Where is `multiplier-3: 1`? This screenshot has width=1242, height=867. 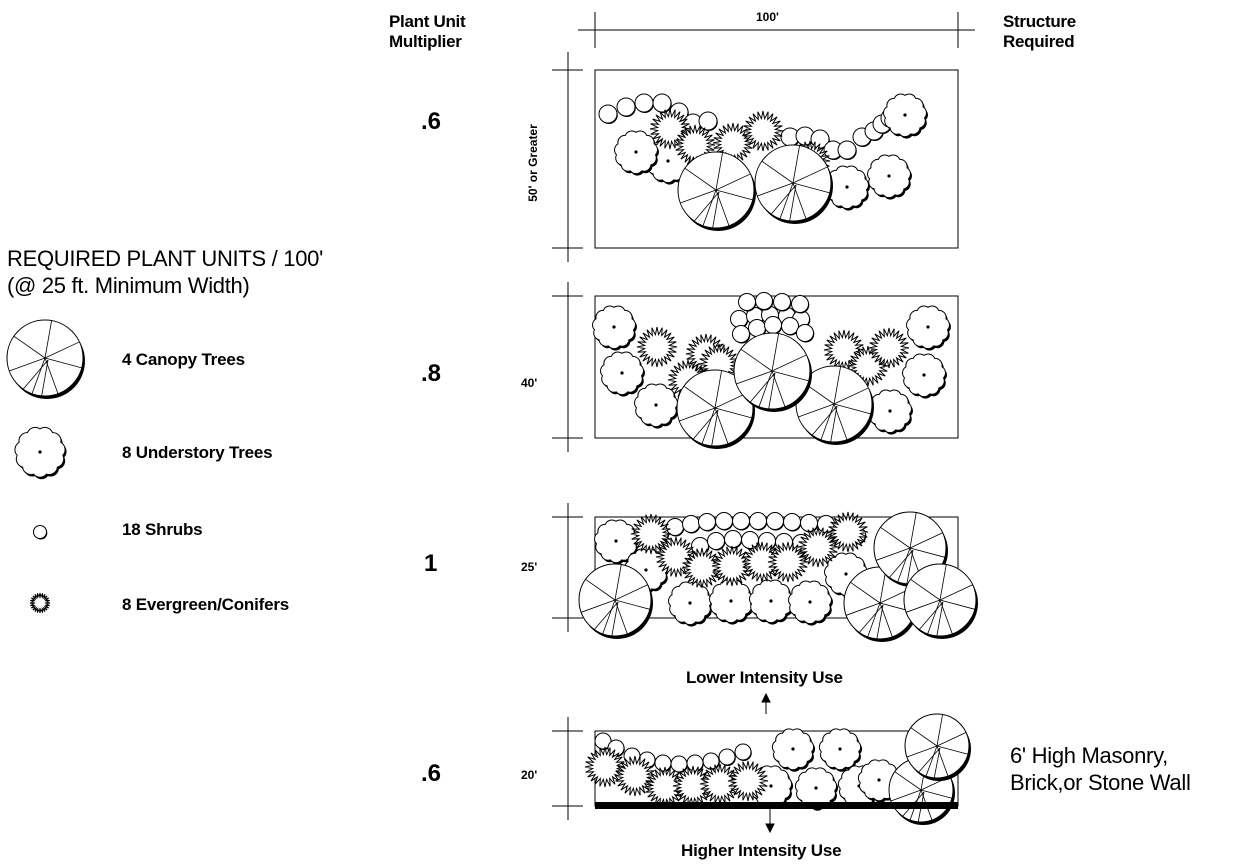 multiplier-3: 1 is located at coordinates (431, 563).